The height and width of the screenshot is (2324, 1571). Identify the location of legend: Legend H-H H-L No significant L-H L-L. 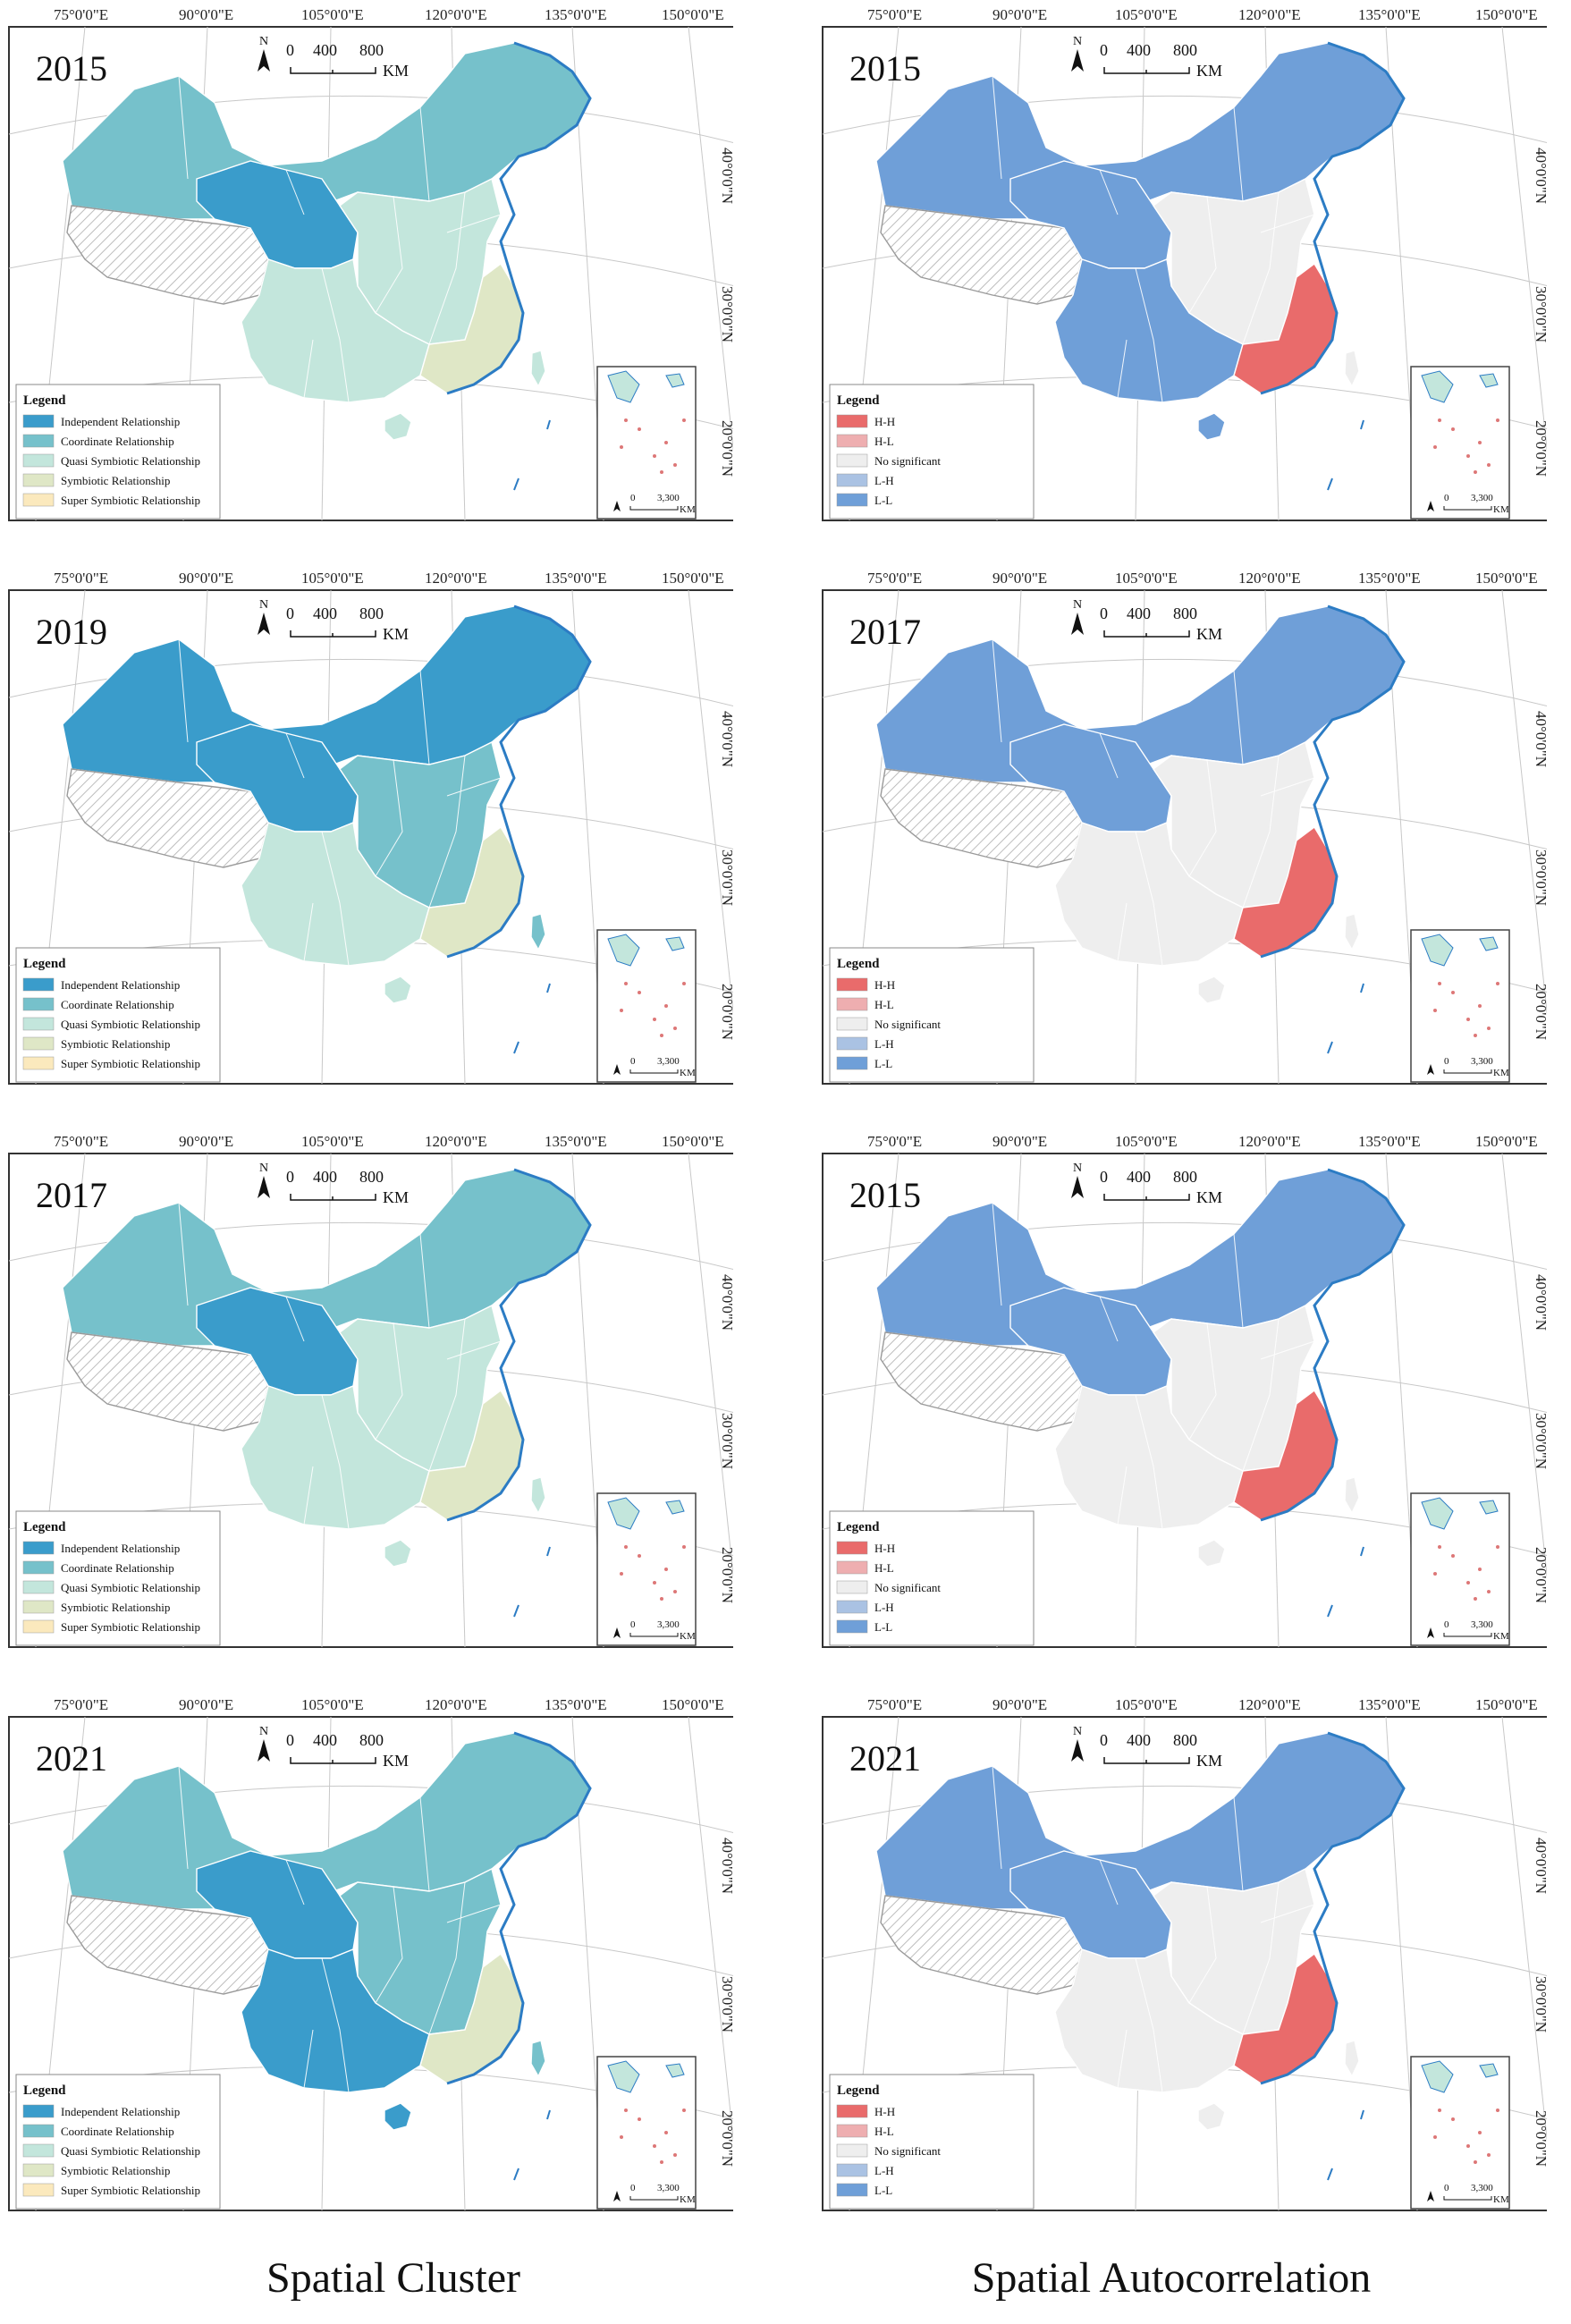
(932, 452).